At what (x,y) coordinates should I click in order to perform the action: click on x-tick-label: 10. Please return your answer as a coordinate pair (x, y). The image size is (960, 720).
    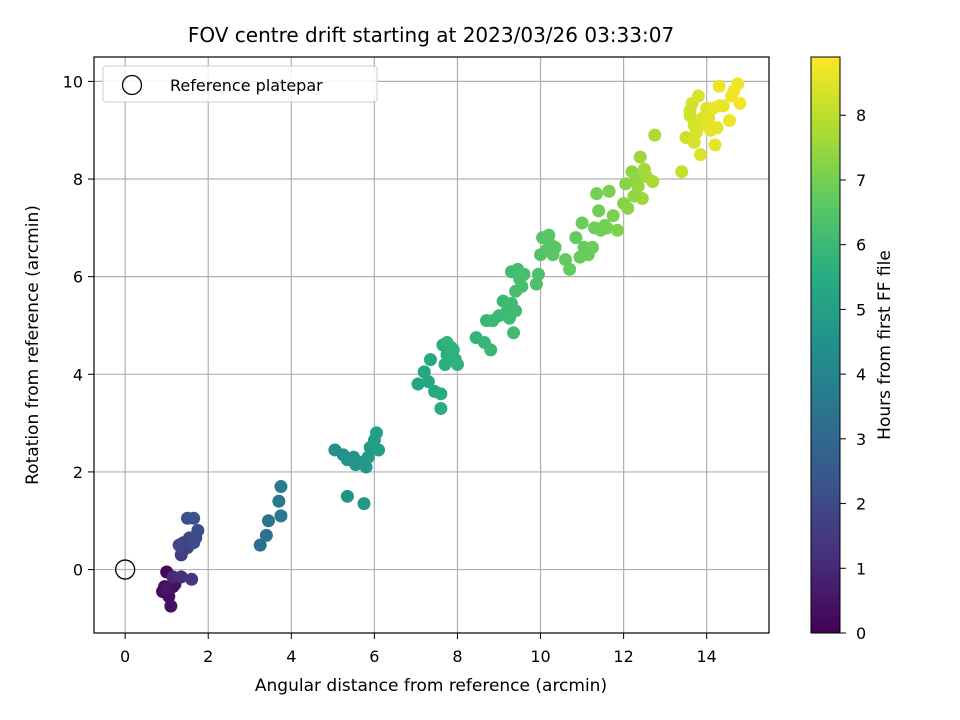
    Looking at the image, I should click on (540, 656).